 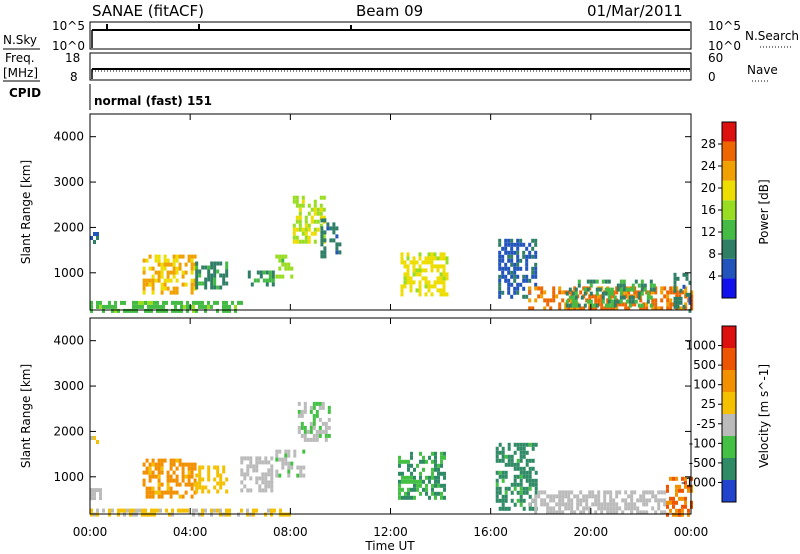 What do you see at coordinates (68, 273) in the screenshot?
I see `power-ytick-label: 1000` at bounding box center [68, 273].